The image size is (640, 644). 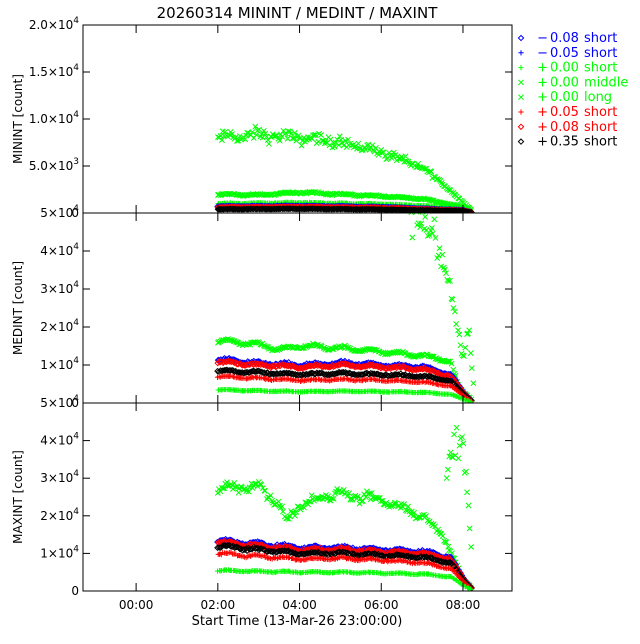 What do you see at coordinates (18, 119) in the screenshot?
I see `y-axis-label: MININT [count]` at bounding box center [18, 119].